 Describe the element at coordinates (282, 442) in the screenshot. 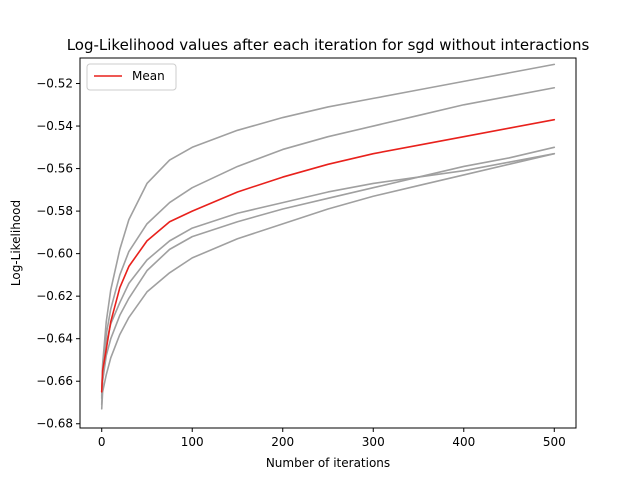

I see `x-tick-label: 200` at that location.